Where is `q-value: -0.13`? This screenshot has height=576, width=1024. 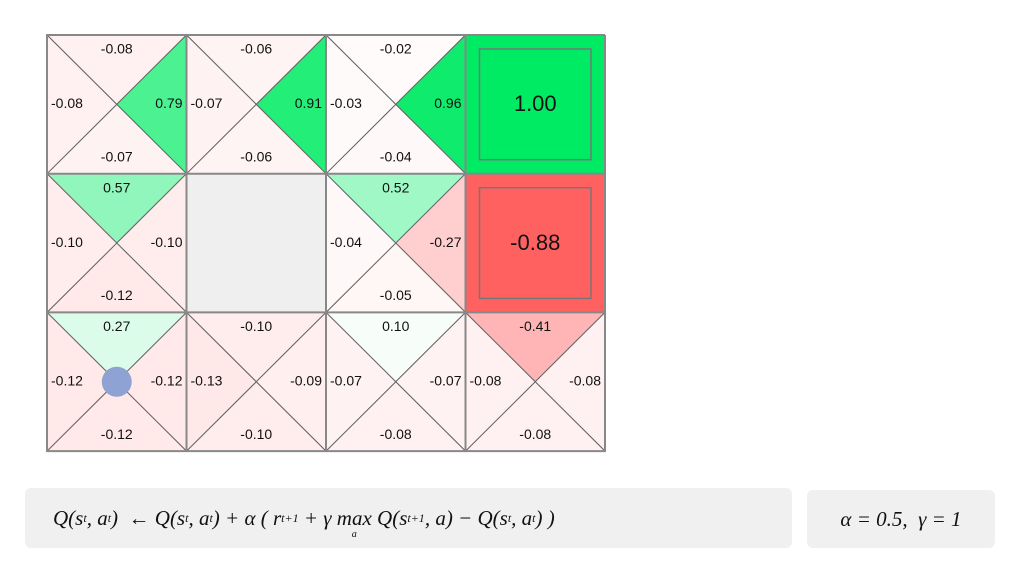 q-value: -0.13 is located at coordinates (207, 380).